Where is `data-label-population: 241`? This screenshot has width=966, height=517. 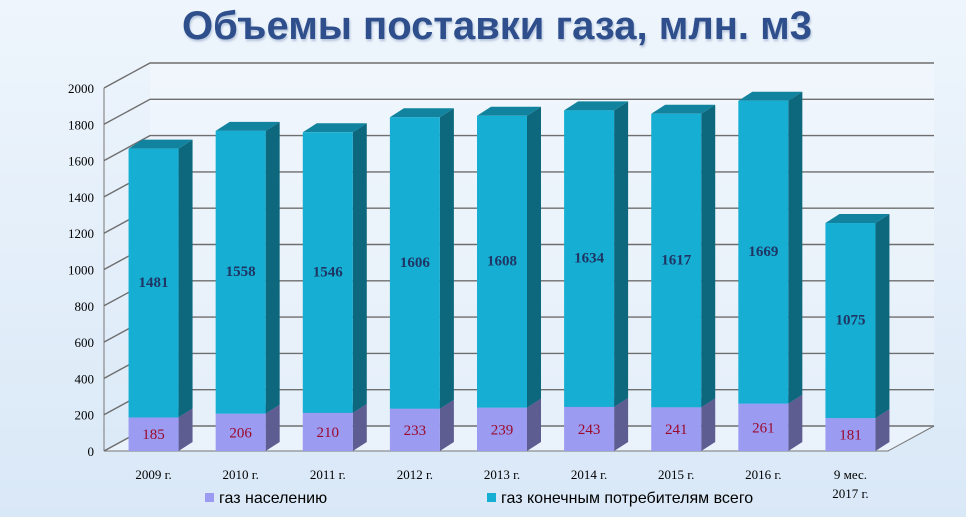 data-label-population: 241 is located at coordinates (676, 430).